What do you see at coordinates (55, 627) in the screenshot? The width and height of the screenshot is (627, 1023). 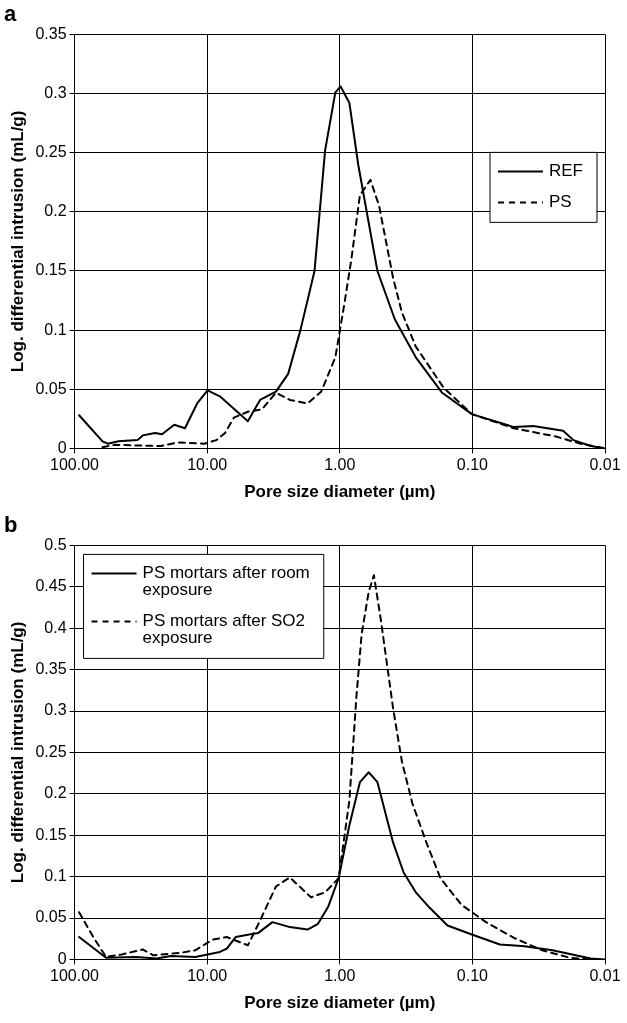 I see `y-tick-label: 0.4` at bounding box center [55, 627].